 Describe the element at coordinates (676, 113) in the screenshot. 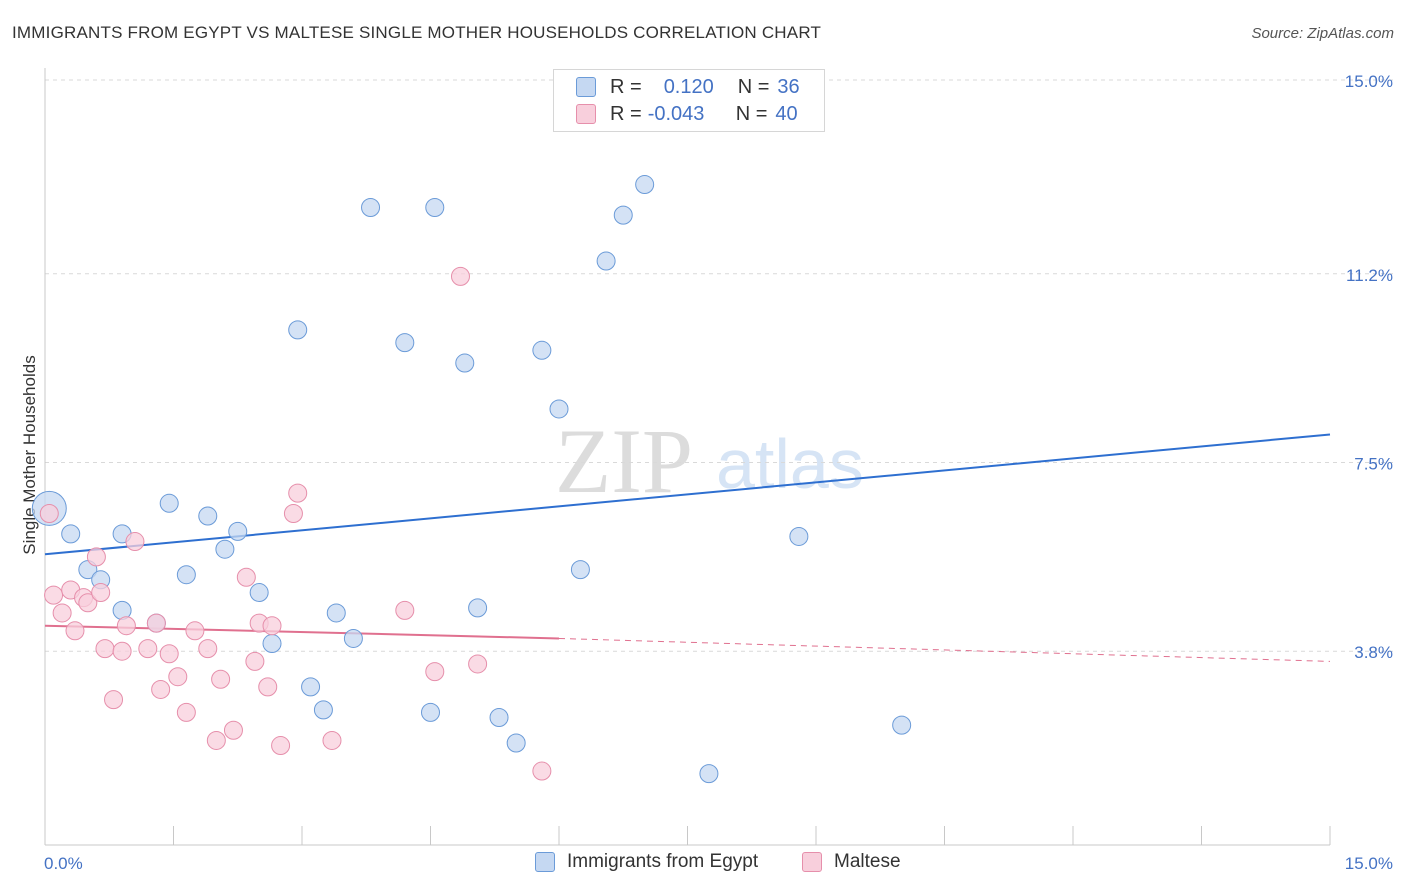

I see `legend-r-value: -0.043` at that location.